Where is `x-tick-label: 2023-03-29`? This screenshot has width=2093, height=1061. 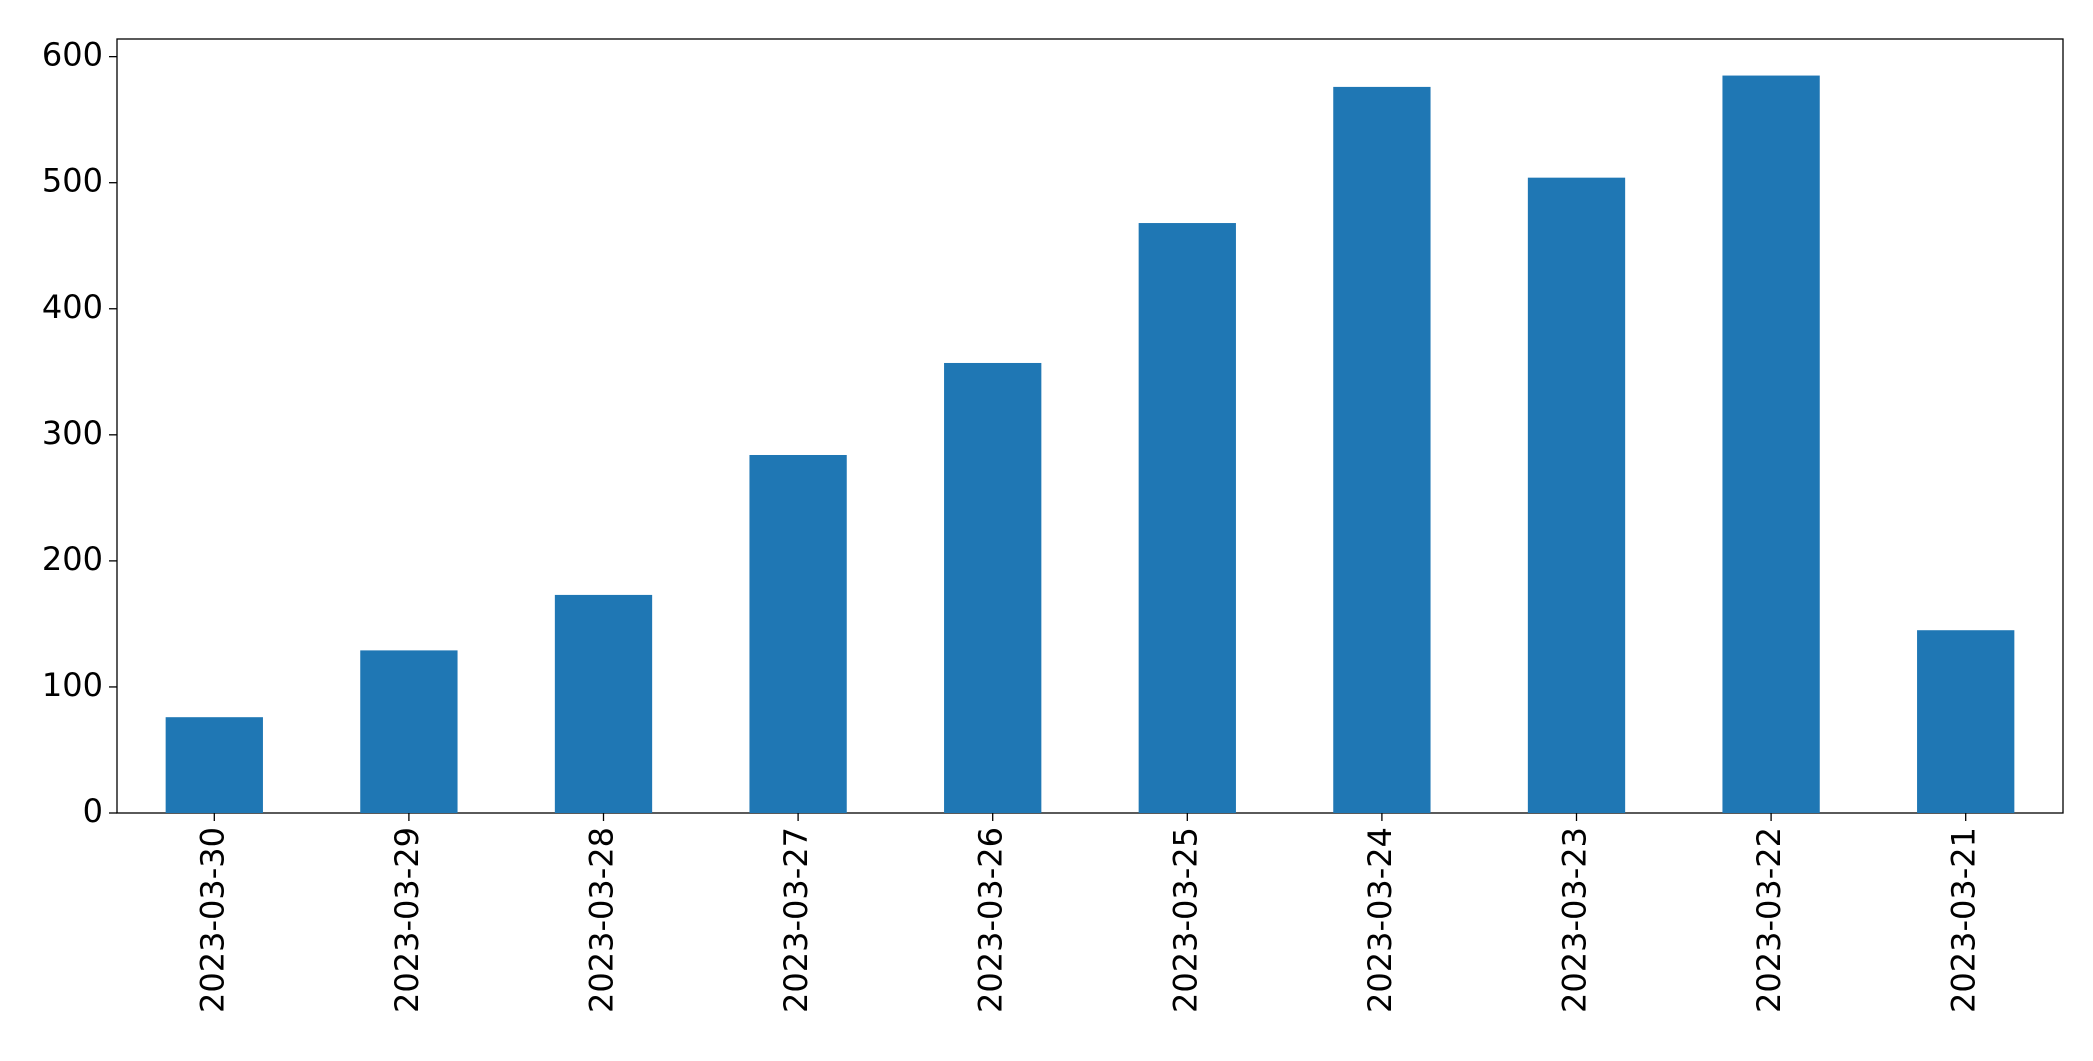
x-tick-label: 2023-03-29 is located at coordinates (407, 920).